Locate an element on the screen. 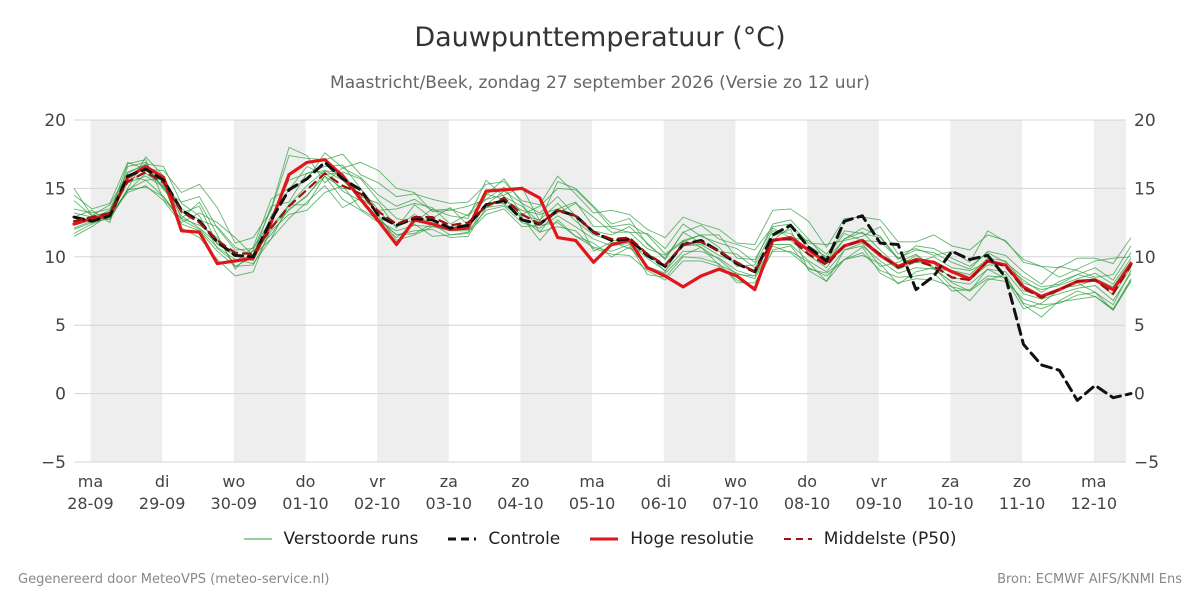  x-tick-date: 12-10 is located at coordinates (1094, 503).